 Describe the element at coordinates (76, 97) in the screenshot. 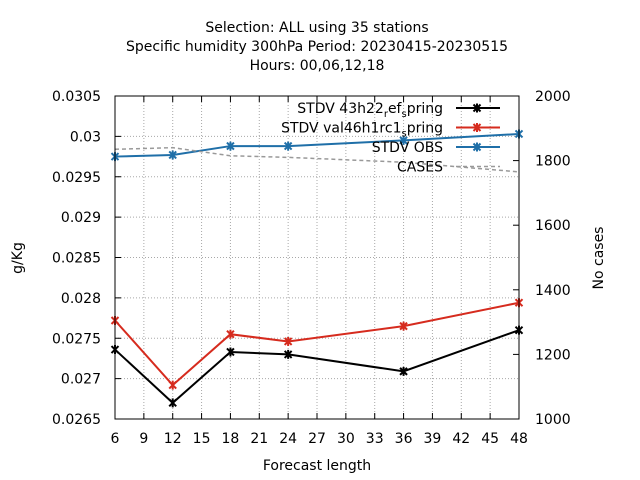

I see `y-tick-label: 0.0305` at that location.